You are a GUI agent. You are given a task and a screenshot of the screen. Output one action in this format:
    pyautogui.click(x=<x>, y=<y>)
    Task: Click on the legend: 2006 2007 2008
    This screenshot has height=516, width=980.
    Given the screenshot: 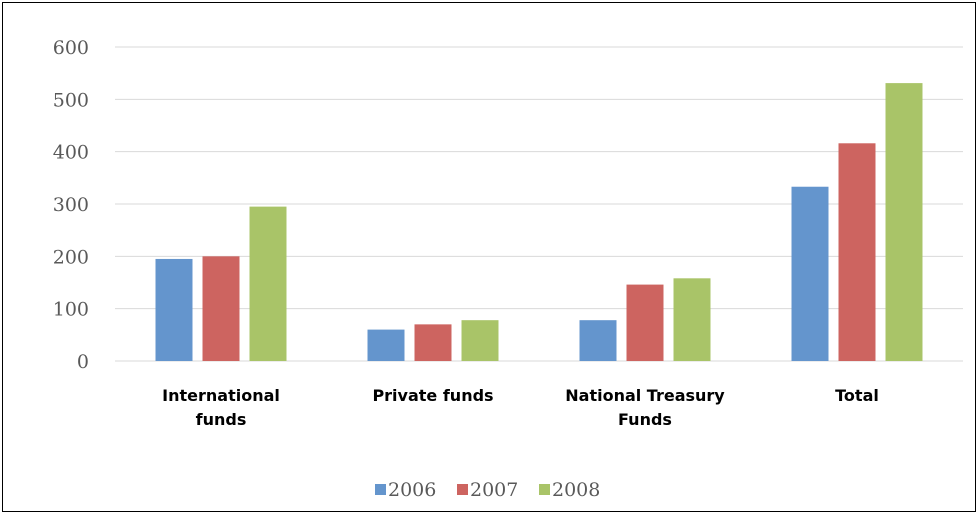 What is the action you would take?
    pyautogui.click(x=487, y=490)
    